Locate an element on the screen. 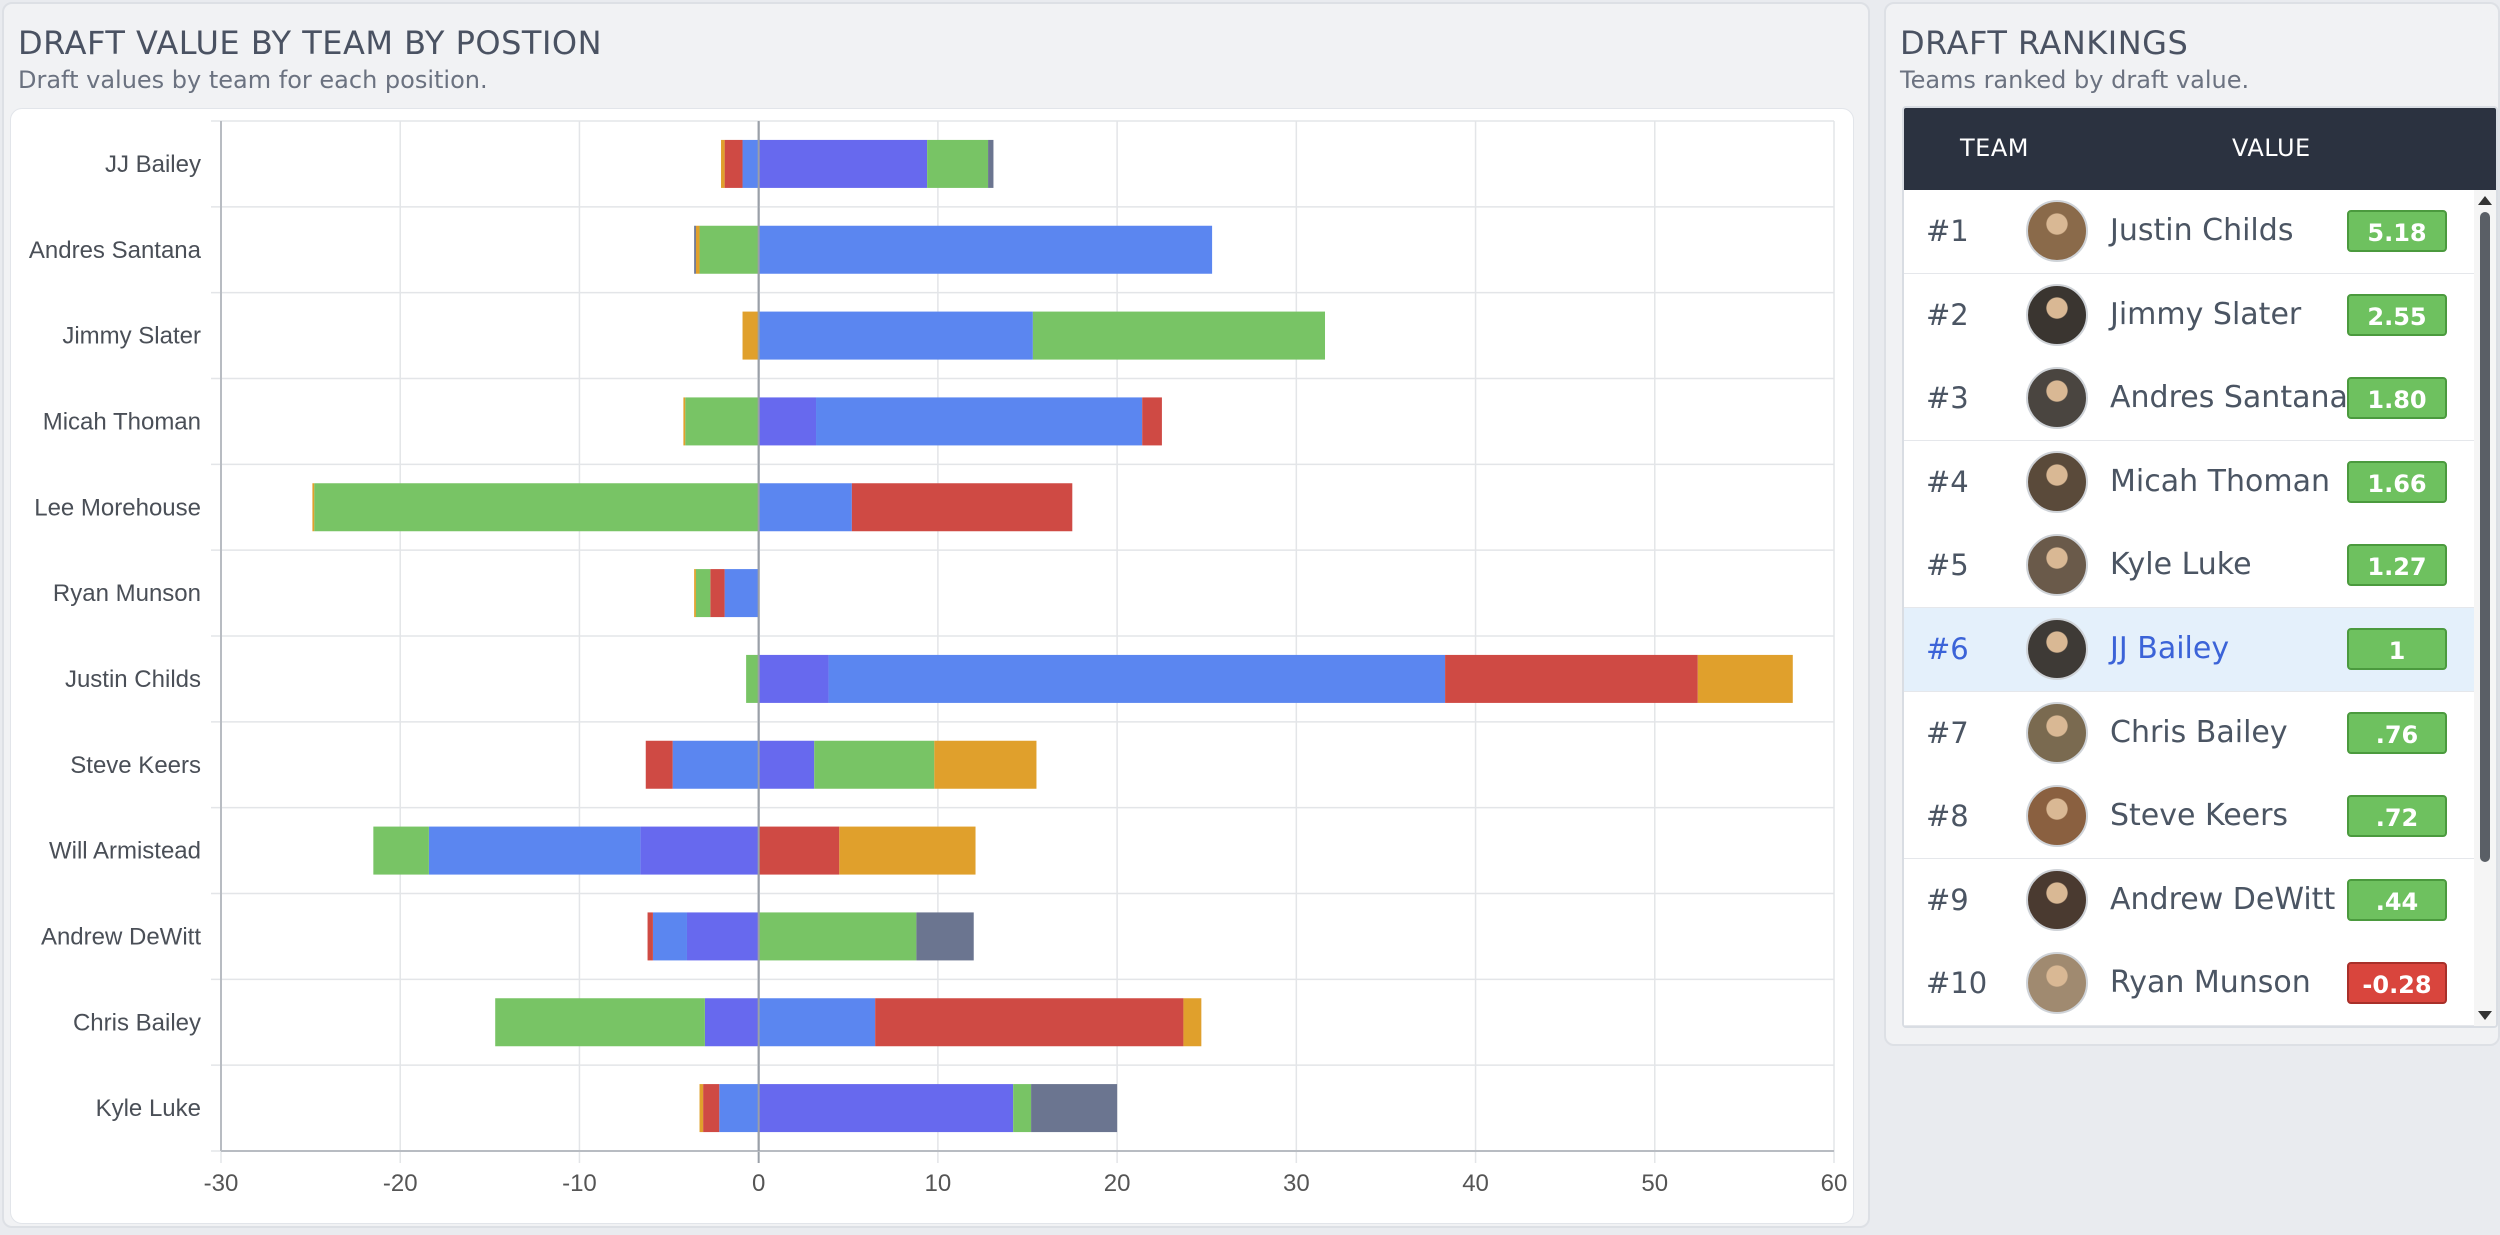 Image resolution: width=2500 pixels, height=1235 pixels. ranking-row: #1 Justin Childs 5.18 is located at coordinates (2189, 232).